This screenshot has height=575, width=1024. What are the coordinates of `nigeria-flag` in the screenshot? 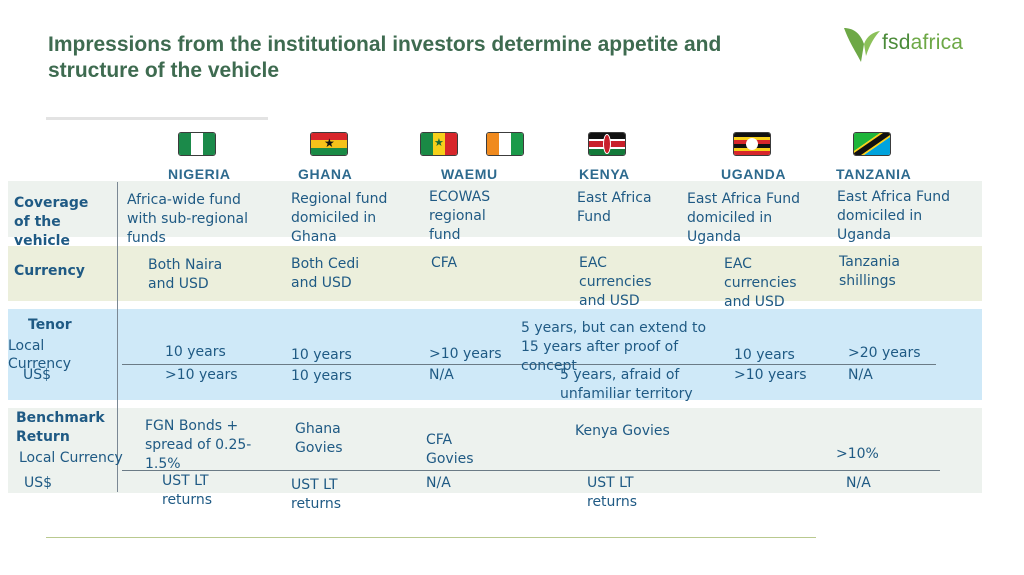 It's located at (197, 144).